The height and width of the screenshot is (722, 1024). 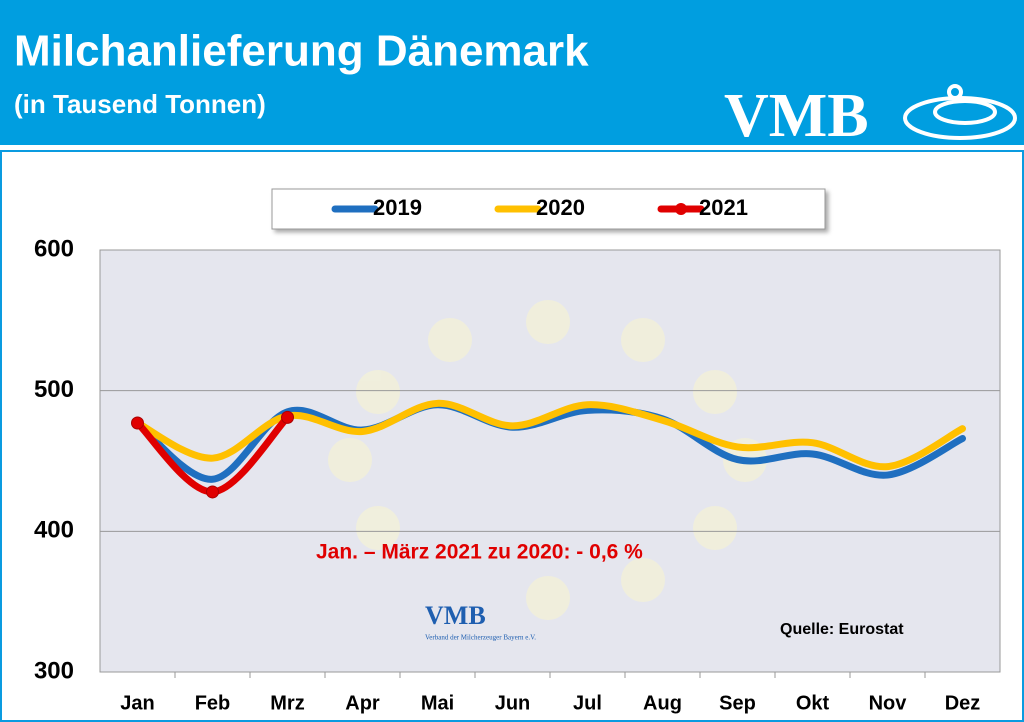 I want to click on y-tick-label: 600, so click(x=54, y=248).